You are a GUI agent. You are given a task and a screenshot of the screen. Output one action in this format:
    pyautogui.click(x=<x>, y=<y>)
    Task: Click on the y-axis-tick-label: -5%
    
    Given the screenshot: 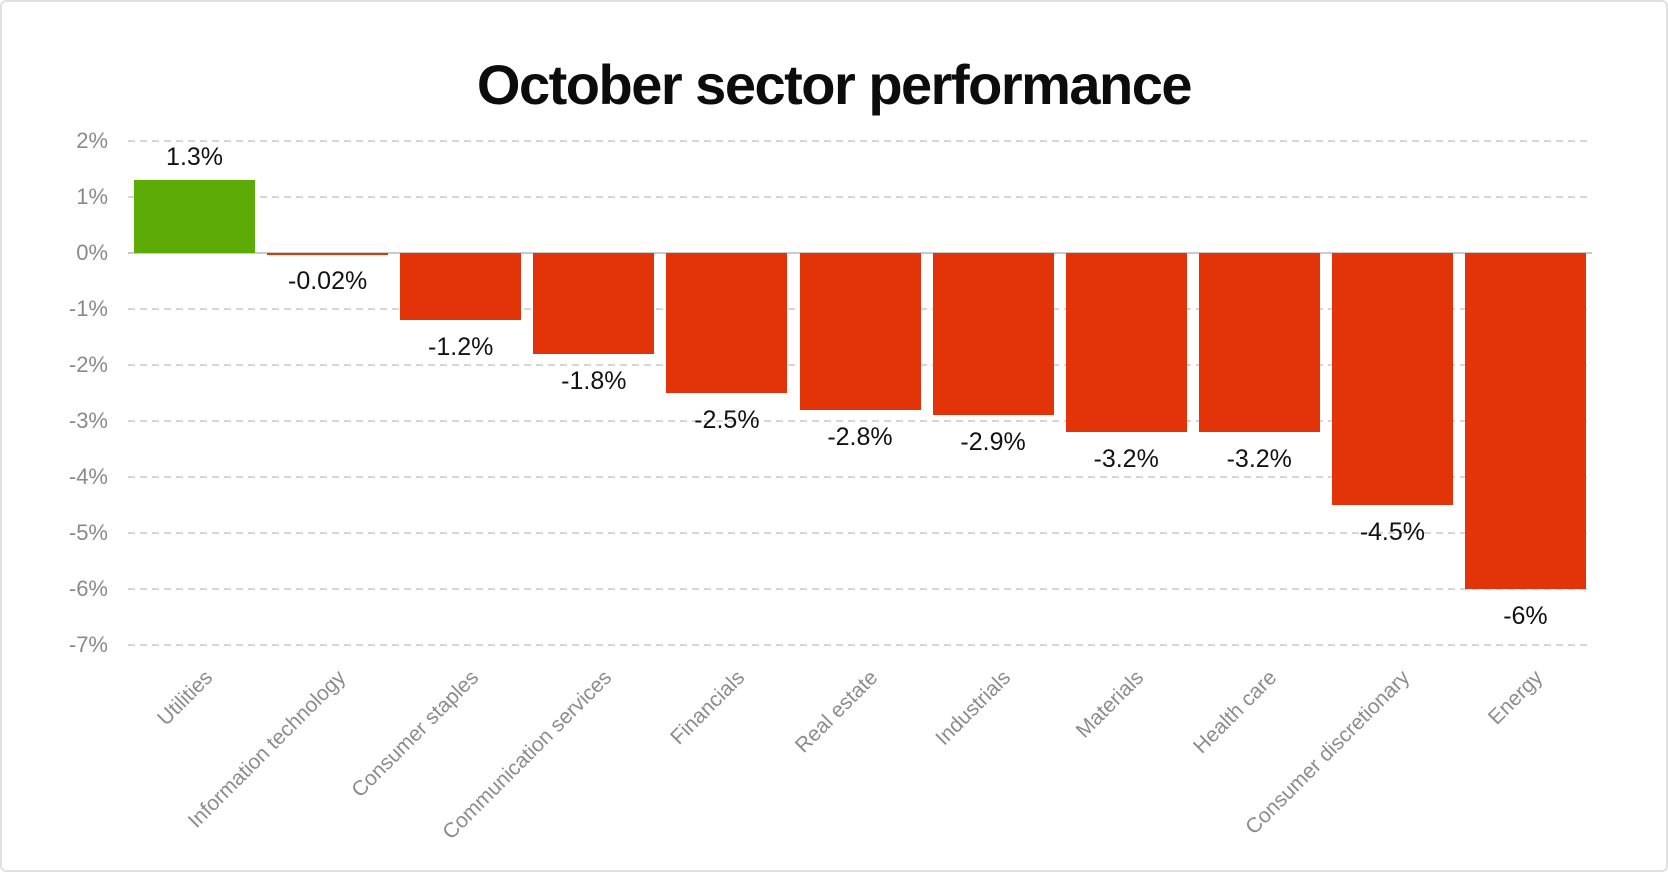 What is the action you would take?
    pyautogui.click(x=88, y=532)
    